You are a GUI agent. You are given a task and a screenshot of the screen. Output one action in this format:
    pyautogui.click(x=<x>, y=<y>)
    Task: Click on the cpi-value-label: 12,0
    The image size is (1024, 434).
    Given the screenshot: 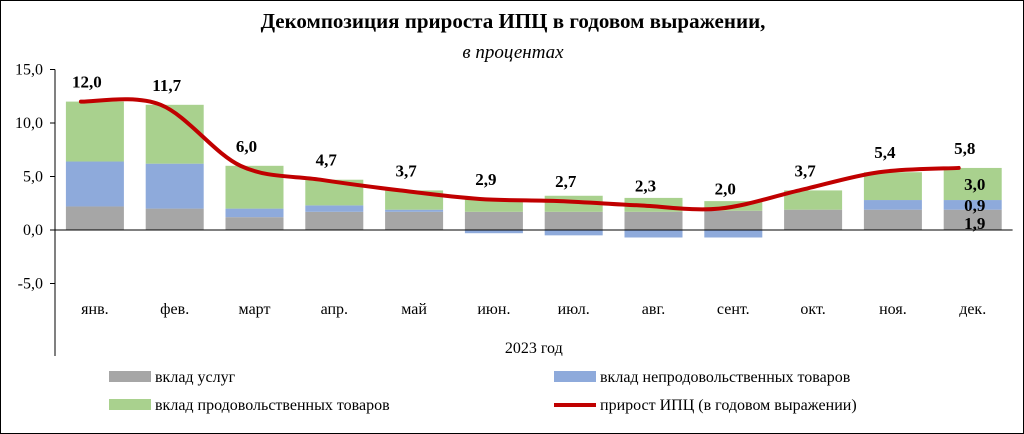 What is the action you would take?
    pyautogui.click(x=87, y=82)
    